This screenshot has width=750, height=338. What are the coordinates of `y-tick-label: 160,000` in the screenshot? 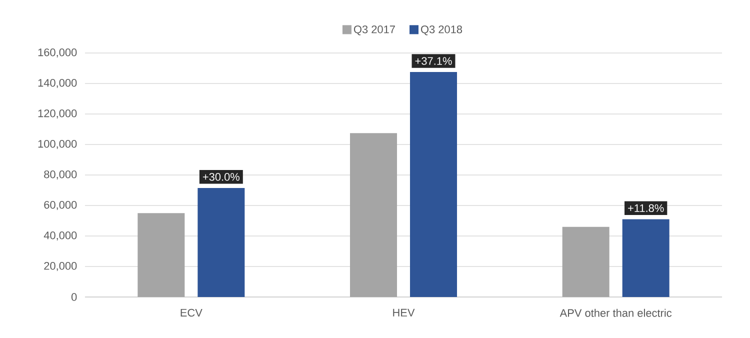 It's located at (57, 53).